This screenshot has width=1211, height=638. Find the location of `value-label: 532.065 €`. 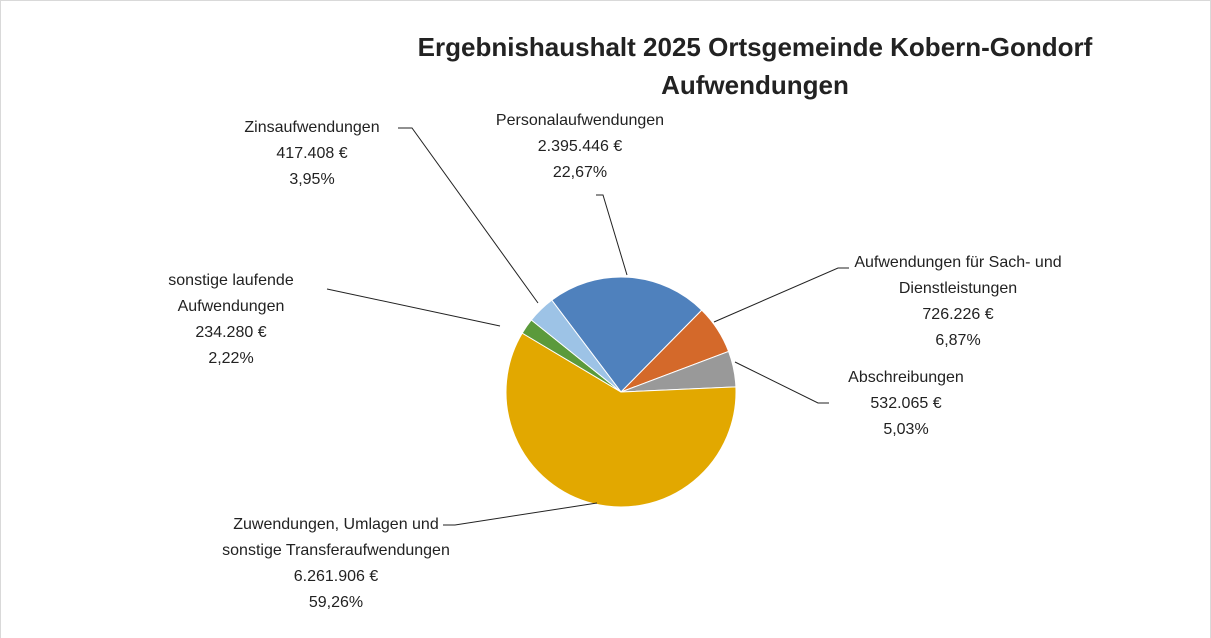

value-label: 532.065 € is located at coordinates (906, 403).